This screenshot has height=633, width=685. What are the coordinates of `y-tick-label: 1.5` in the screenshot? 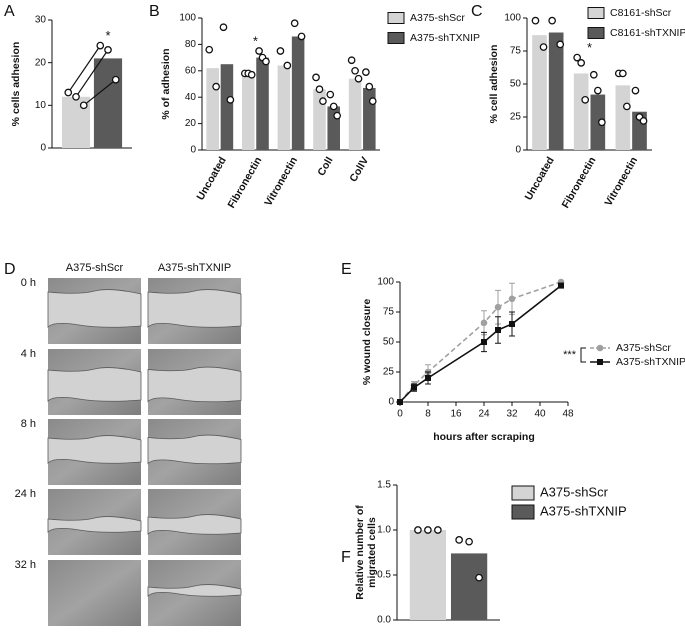 It's located at (384, 485).